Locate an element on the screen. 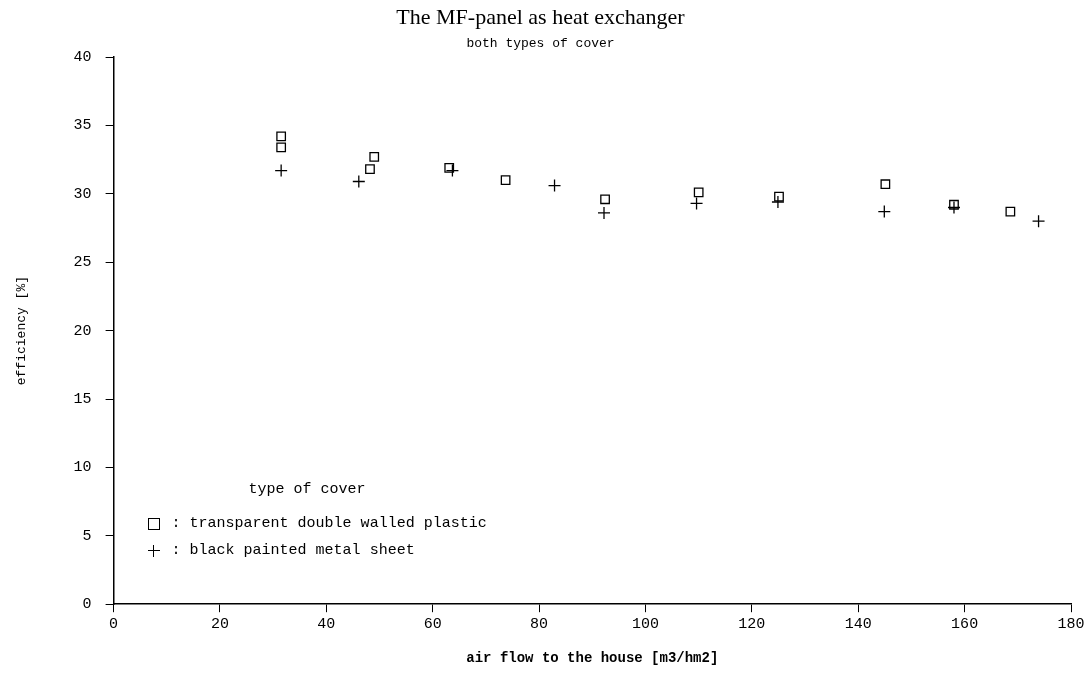  x-axis-title: air flow to the house [m3/hm2] is located at coordinates (592, 658).